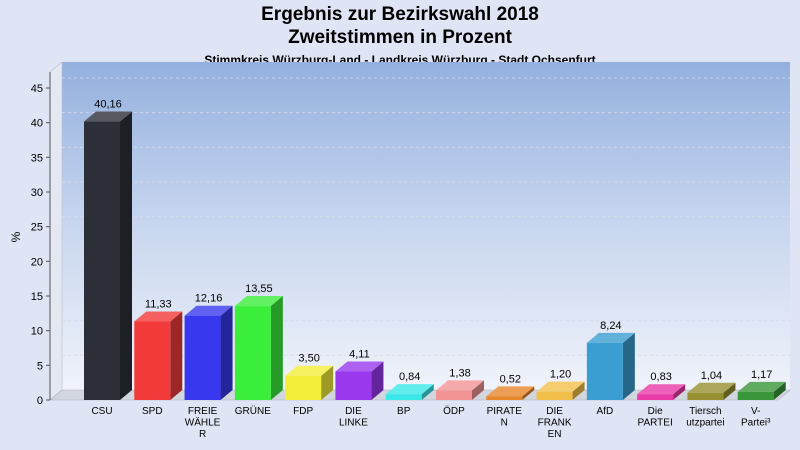 Image resolution: width=800 pixels, height=450 pixels. Describe the element at coordinates (37, 124) in the screenshot. I see `y-tick-label: 40` at that location.